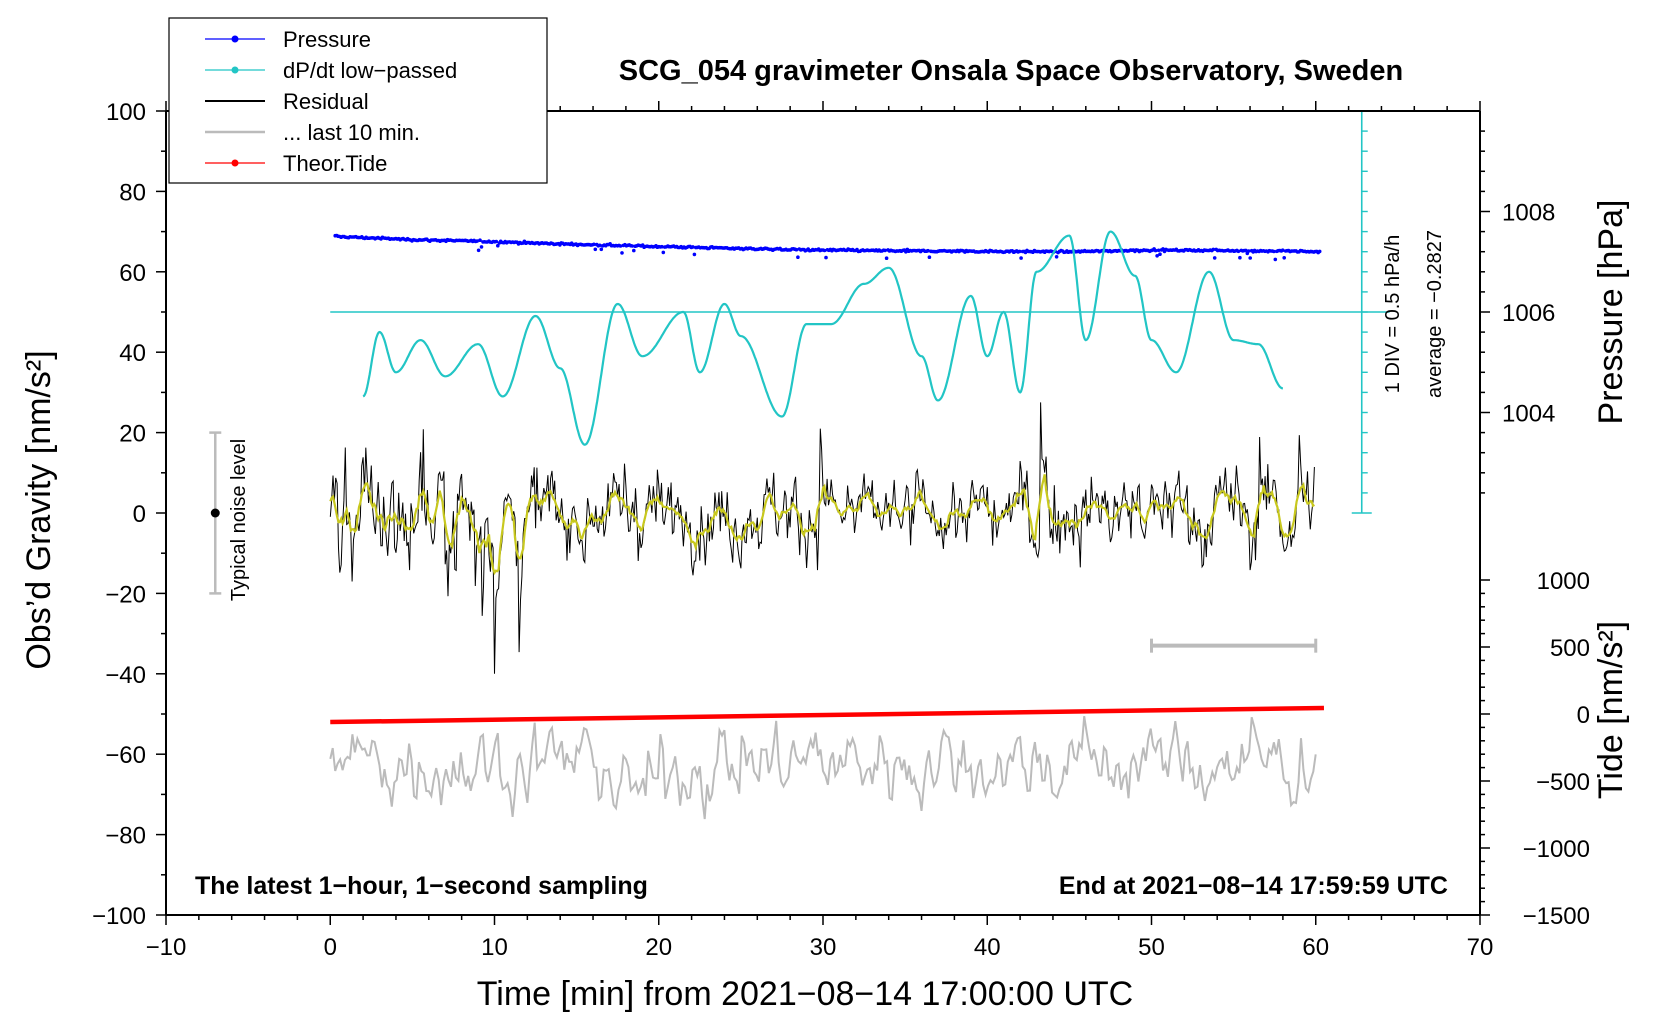 This screenshot has width=1660, height=1020. I want to click on dpdt-series, so click(823, 338).